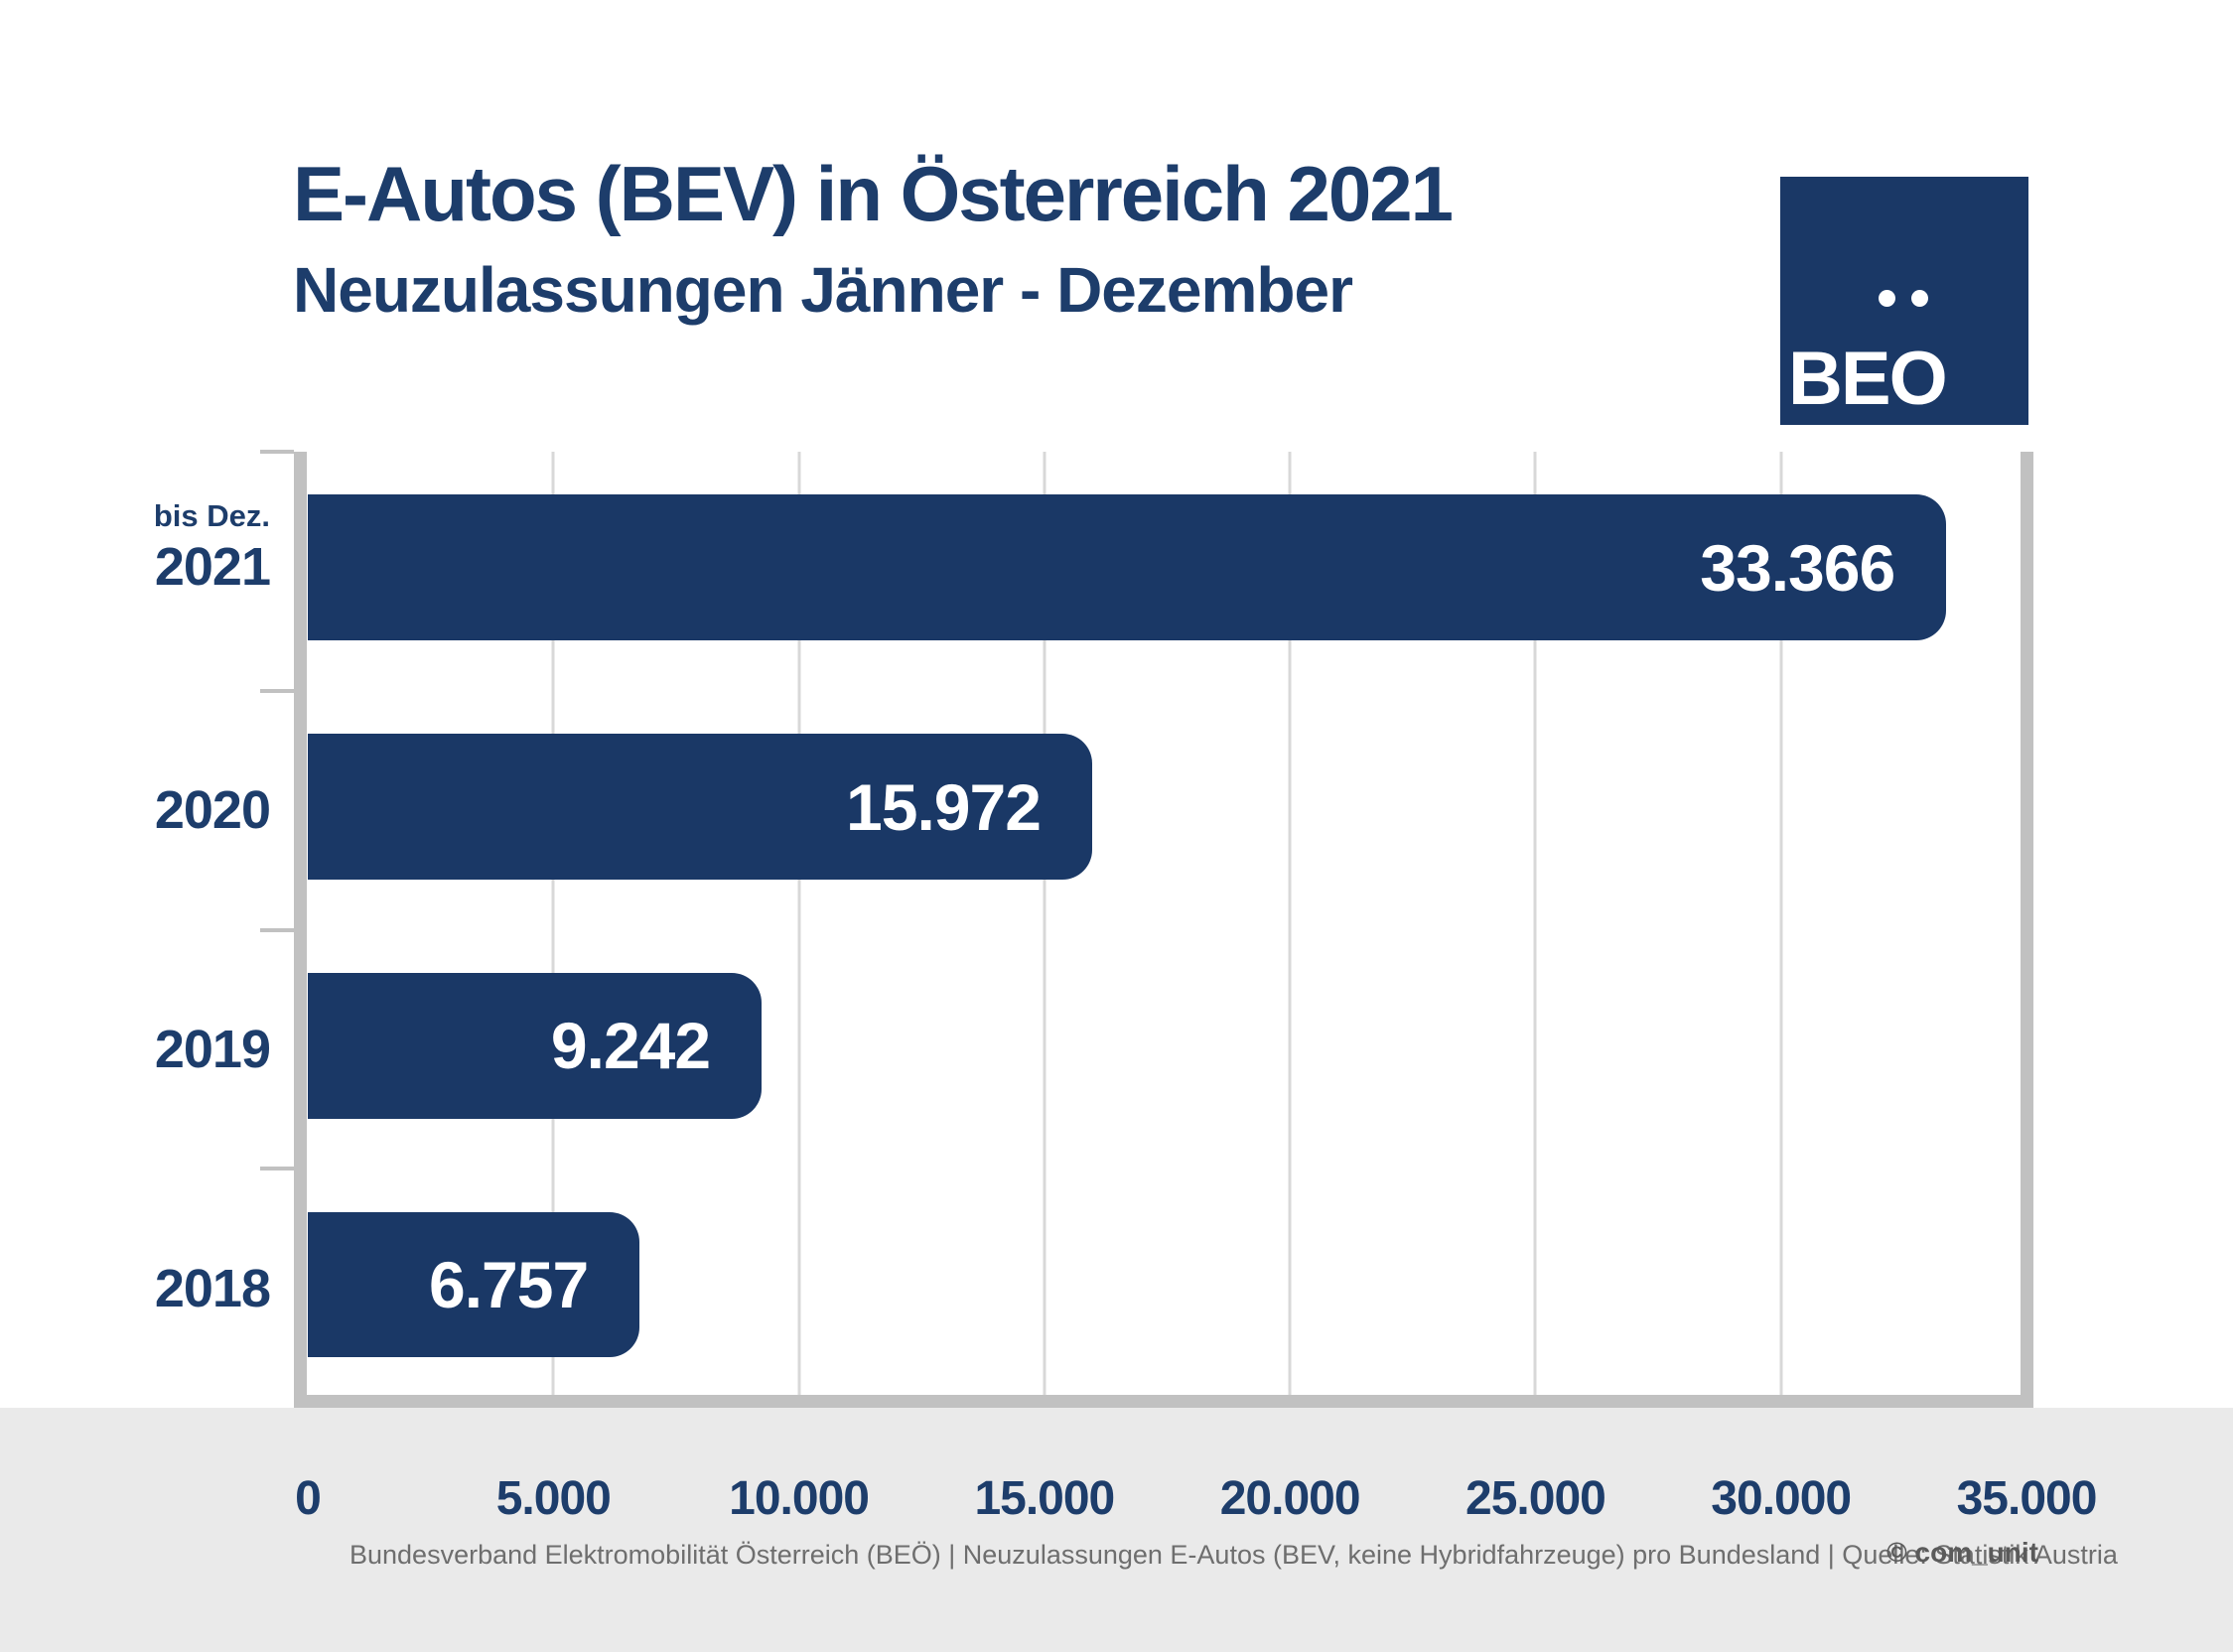 This screenshot has height=1652, width=2233. Describe the element at coordinates (799, 1498) in the screenshot. I see `x-axis-tick-label: 10.000` at that location.